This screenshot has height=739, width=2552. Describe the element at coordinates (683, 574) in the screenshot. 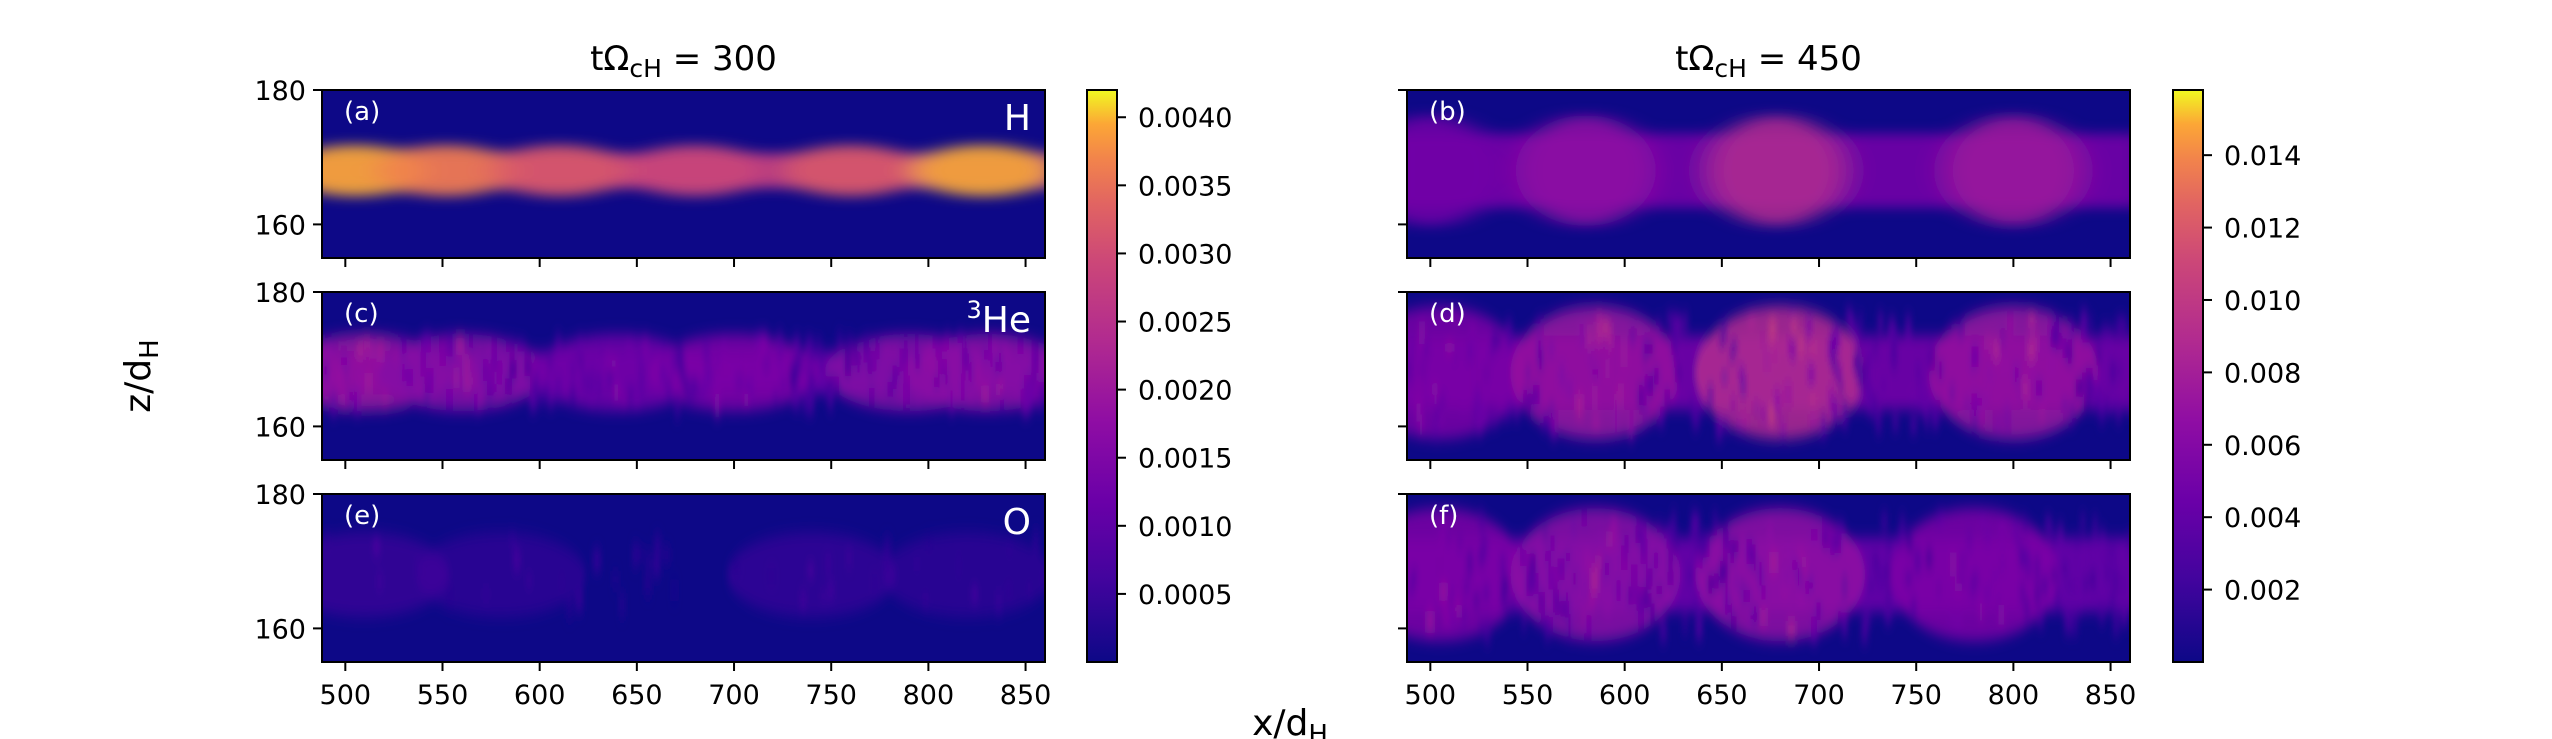

I see `heatmap-field` at that location.